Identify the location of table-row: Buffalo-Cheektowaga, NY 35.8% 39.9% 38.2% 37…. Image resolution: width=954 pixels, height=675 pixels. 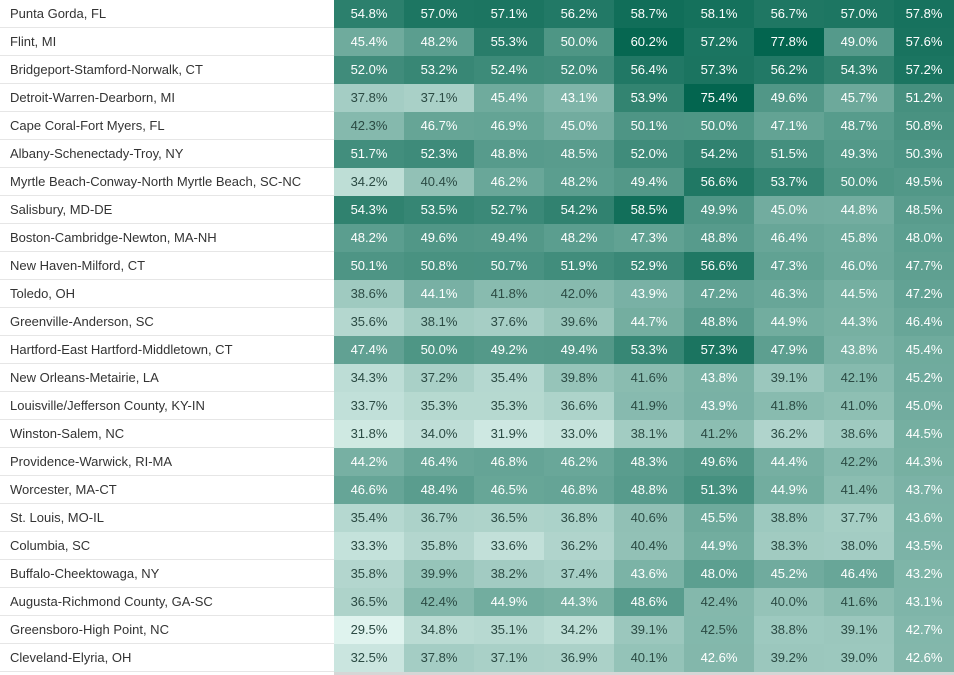
(477, 574).